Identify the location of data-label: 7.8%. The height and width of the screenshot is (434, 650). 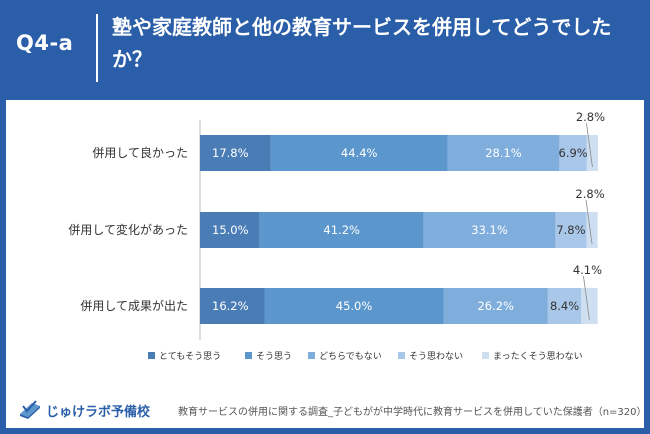
(570, 230).